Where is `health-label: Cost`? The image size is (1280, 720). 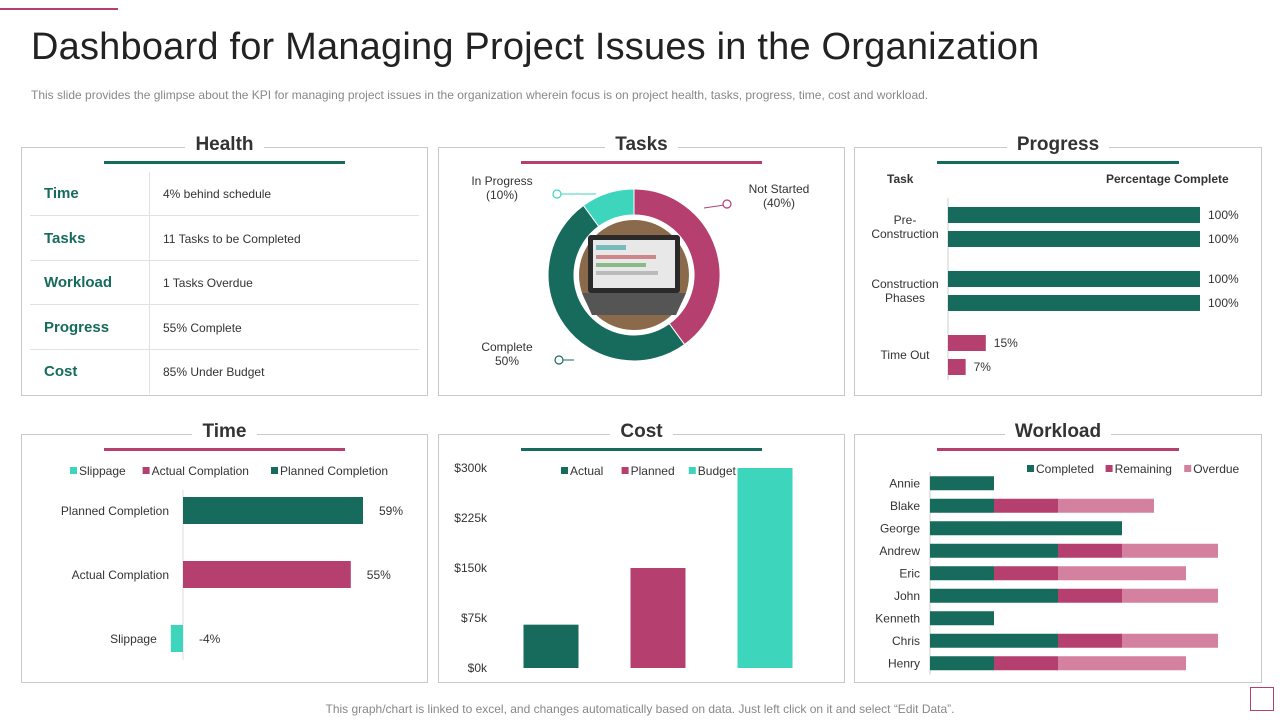
health-label: Cost is located at coordinates (61, 371).